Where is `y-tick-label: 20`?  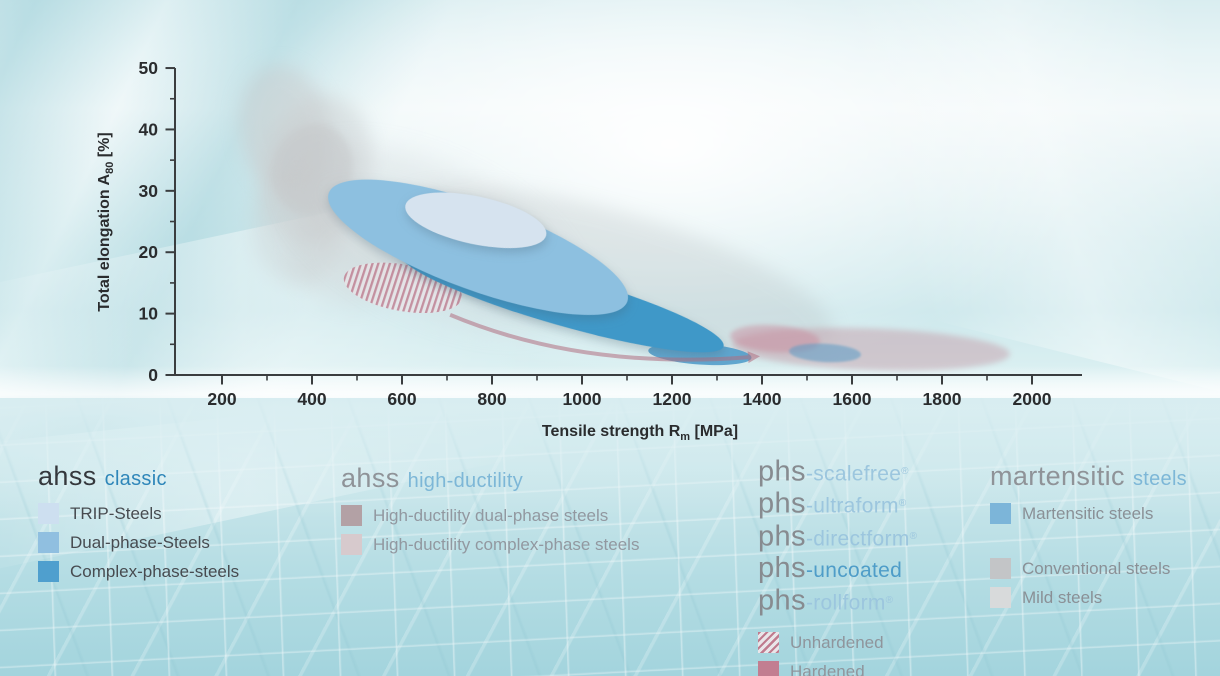
y-tick-label: 20 is located at coordinates (149, 252).